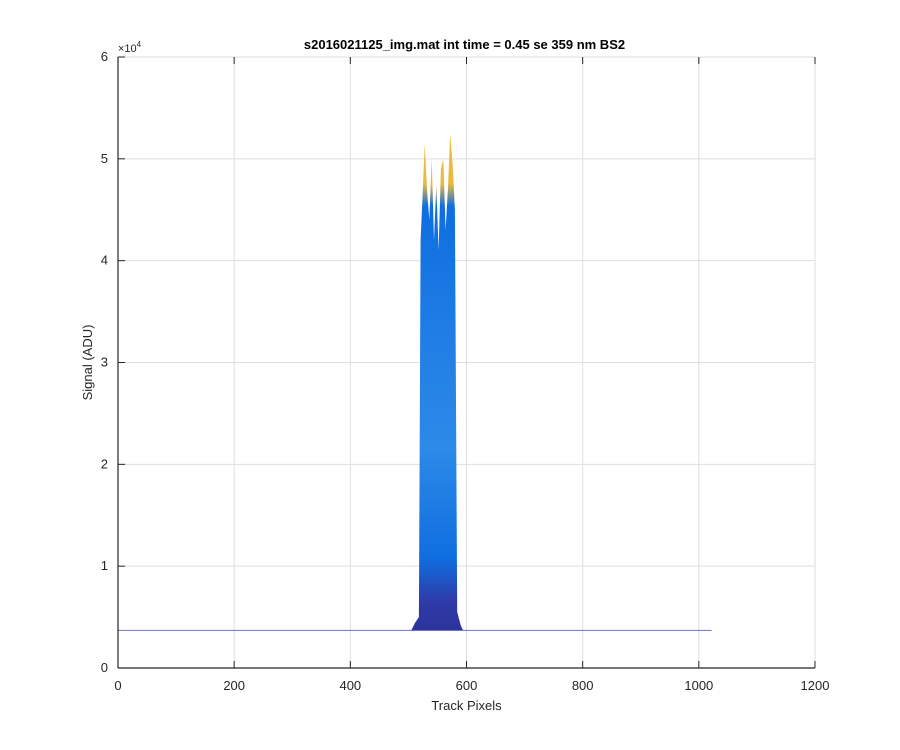 The width and height of the screenshot is (900, 750). I want to click on y-tick-label: 2, so click(104, 463).